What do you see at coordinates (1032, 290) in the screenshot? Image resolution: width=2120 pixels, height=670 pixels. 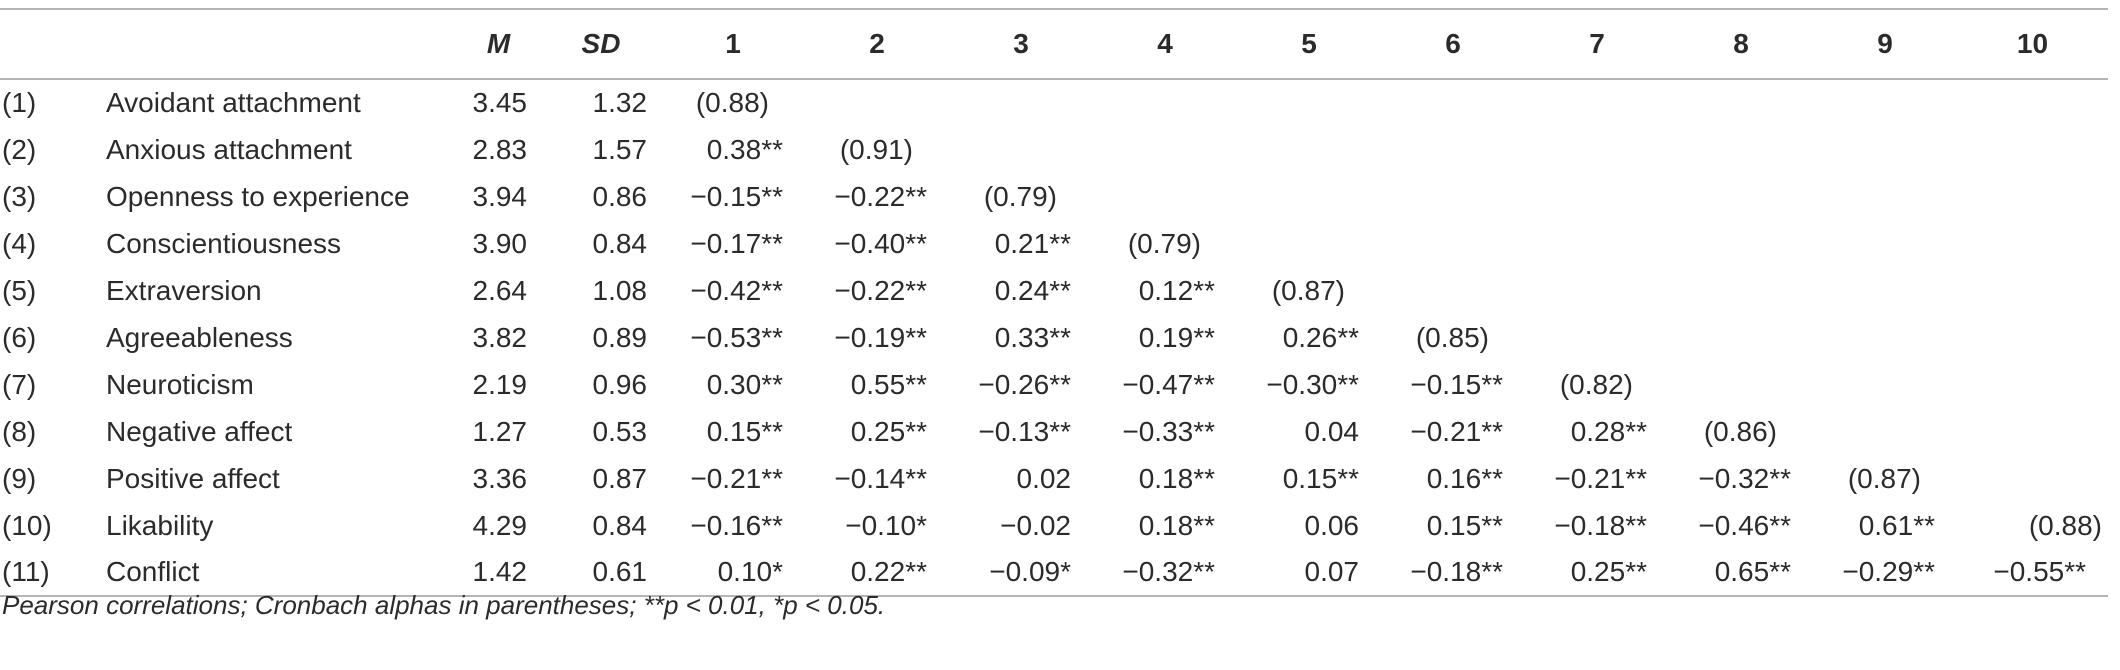 I see `correlation-cell: 0.24**` at bounding box center [1032, 290].